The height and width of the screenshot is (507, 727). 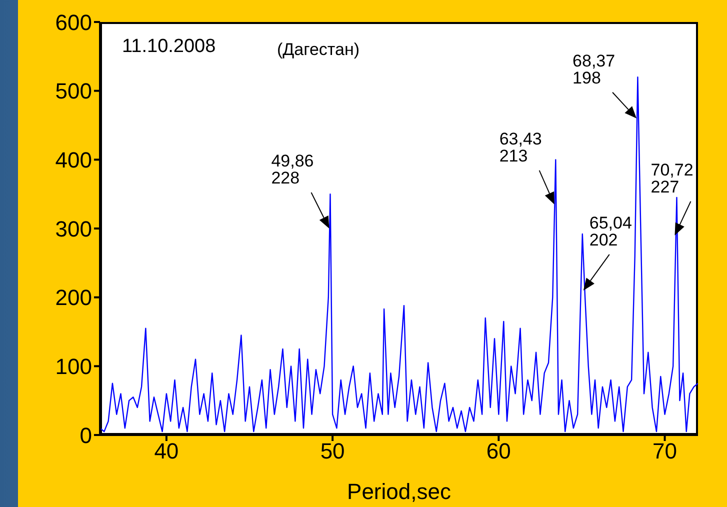 I want to click on y-tick-label: 500, so click(x=73, y=91).